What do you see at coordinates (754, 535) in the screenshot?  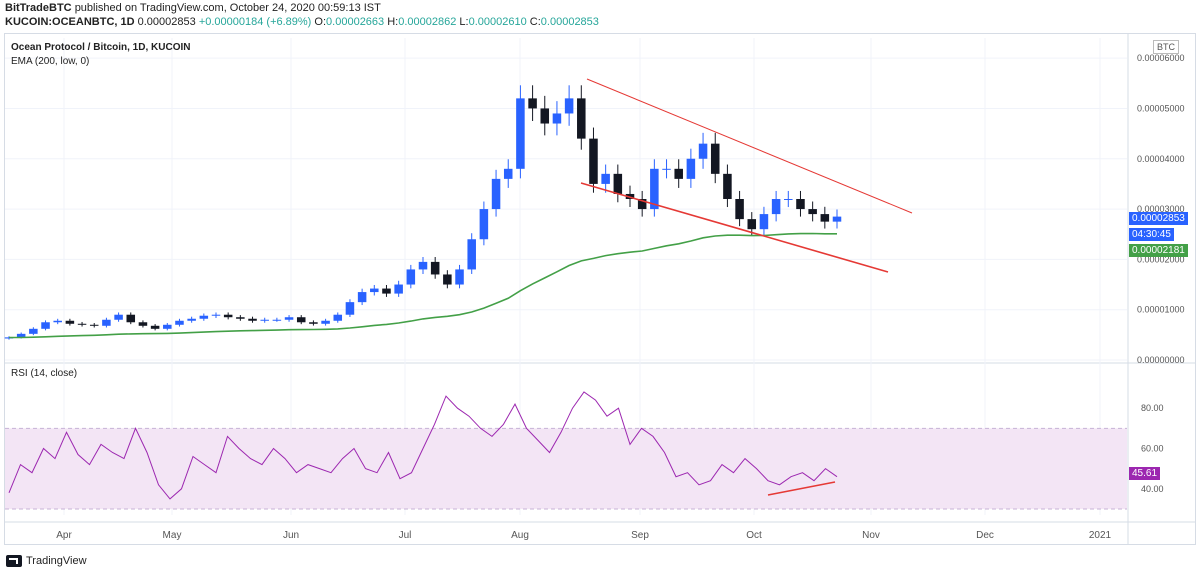 I see `time-tick-label: Oct` at bounding box center [754, 535].